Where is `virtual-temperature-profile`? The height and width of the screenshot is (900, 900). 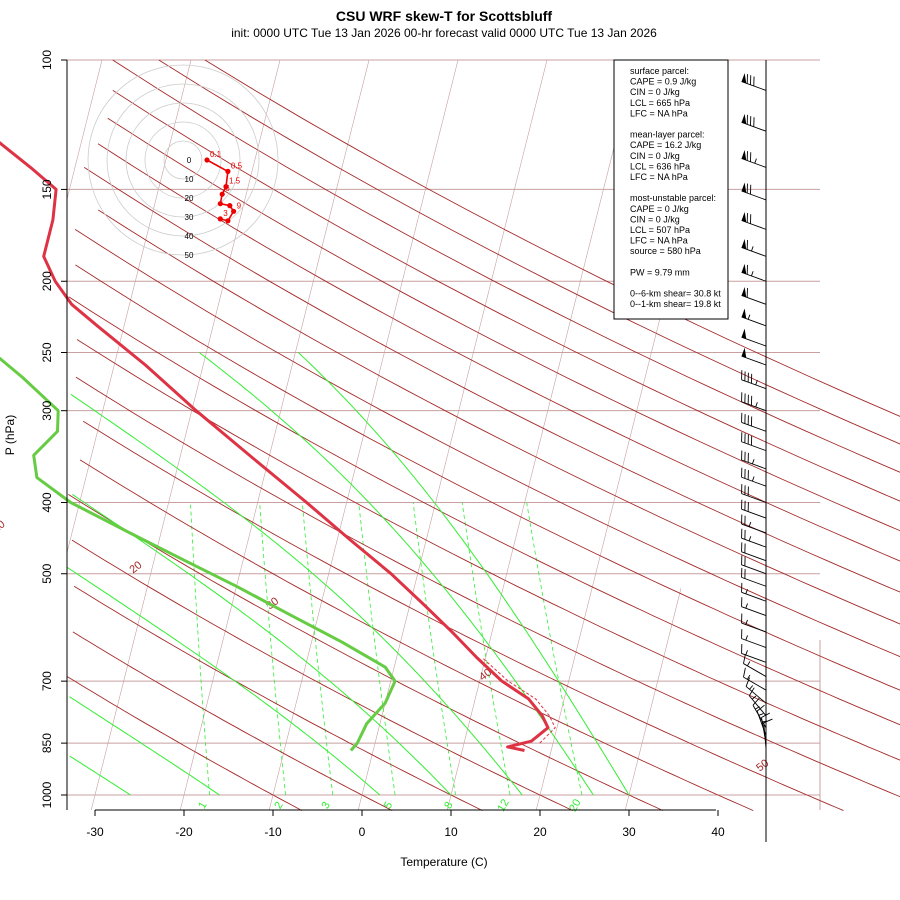
virtual-temperature-profile is located at coordinates (518, 700).